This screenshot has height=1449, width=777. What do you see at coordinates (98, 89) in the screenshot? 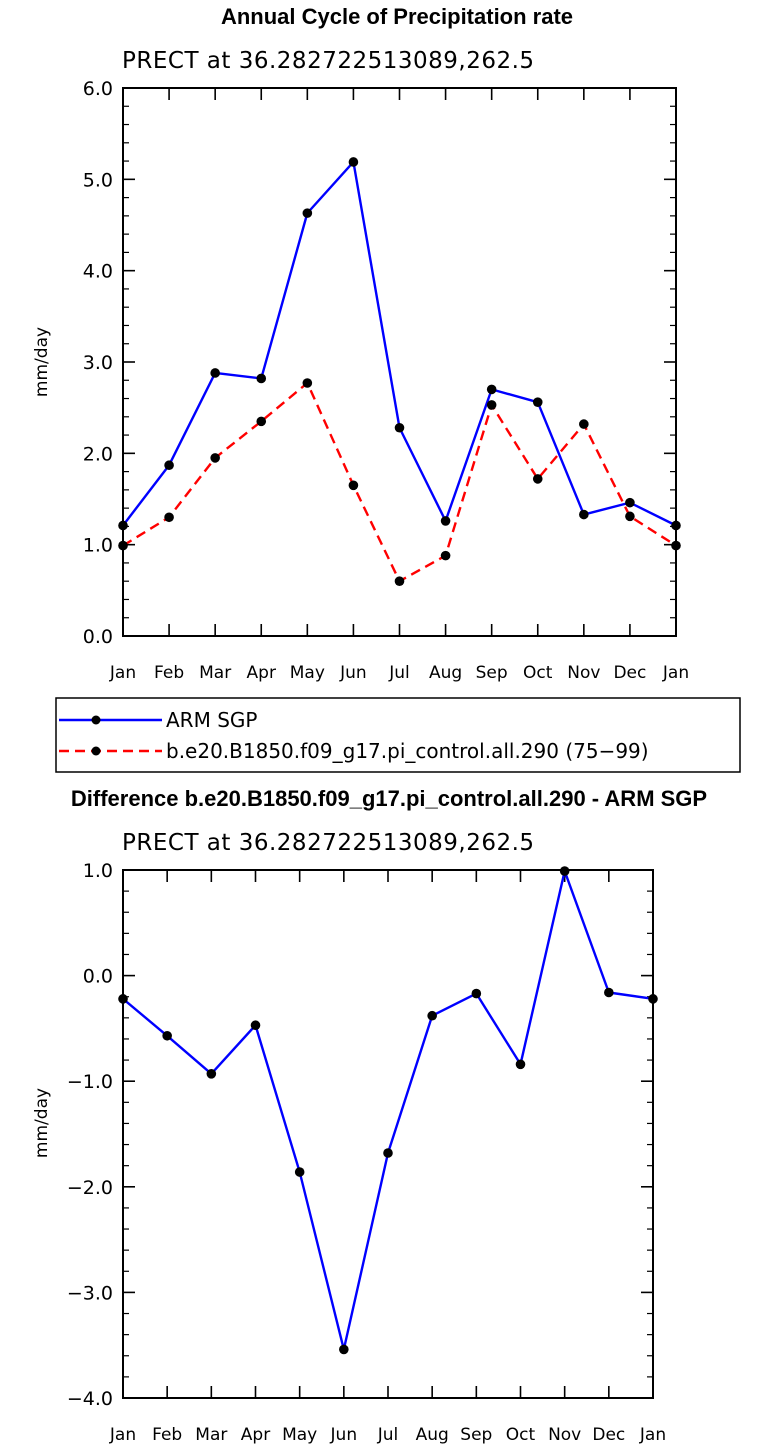
I see `y-tick-label: 6.0` at bounding box center [98, 89].